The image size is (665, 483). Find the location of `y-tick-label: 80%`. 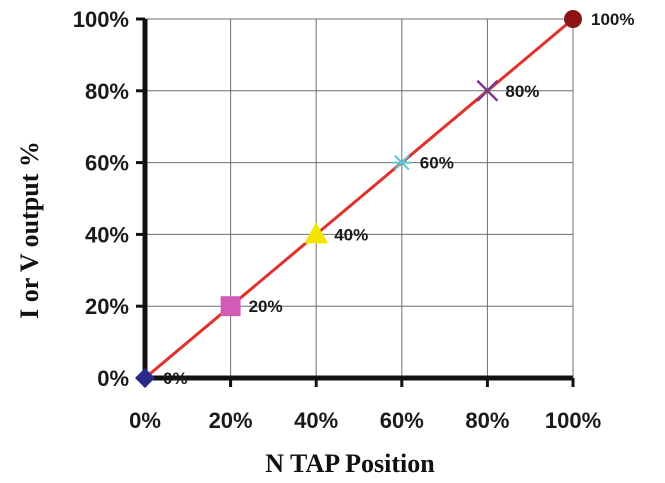

y-tick-label: 80% is located at coordinates (107, 91).